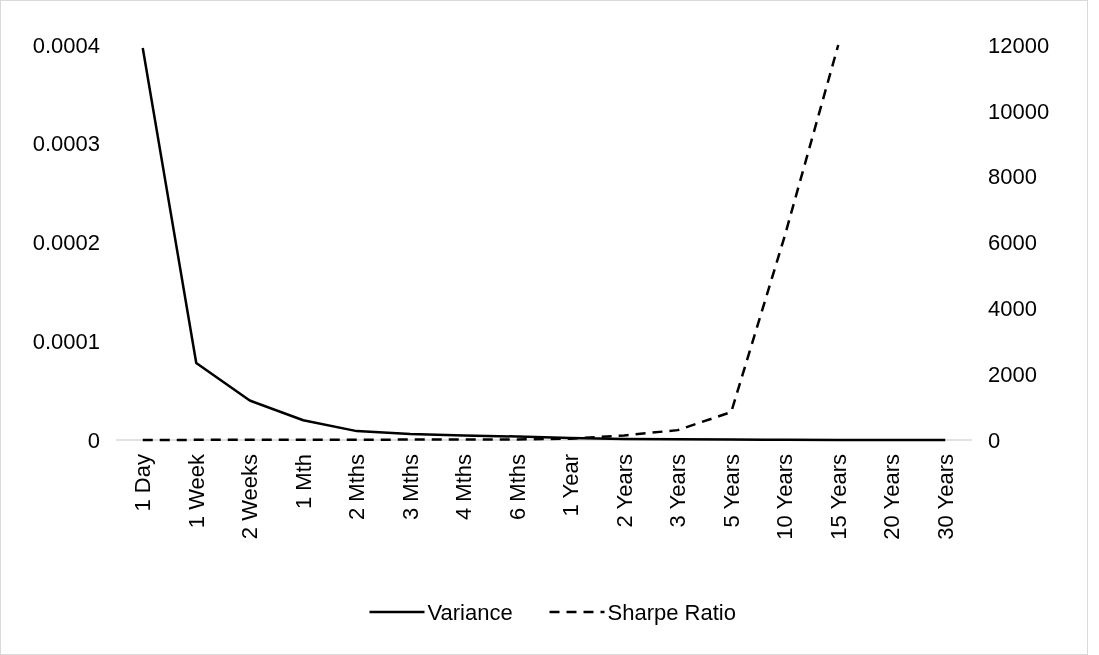  What do you see at coordinates (671, 612) in the screenshot?
I see `legend-label: Sharpe Ratio` at bounding box center [671, 612].